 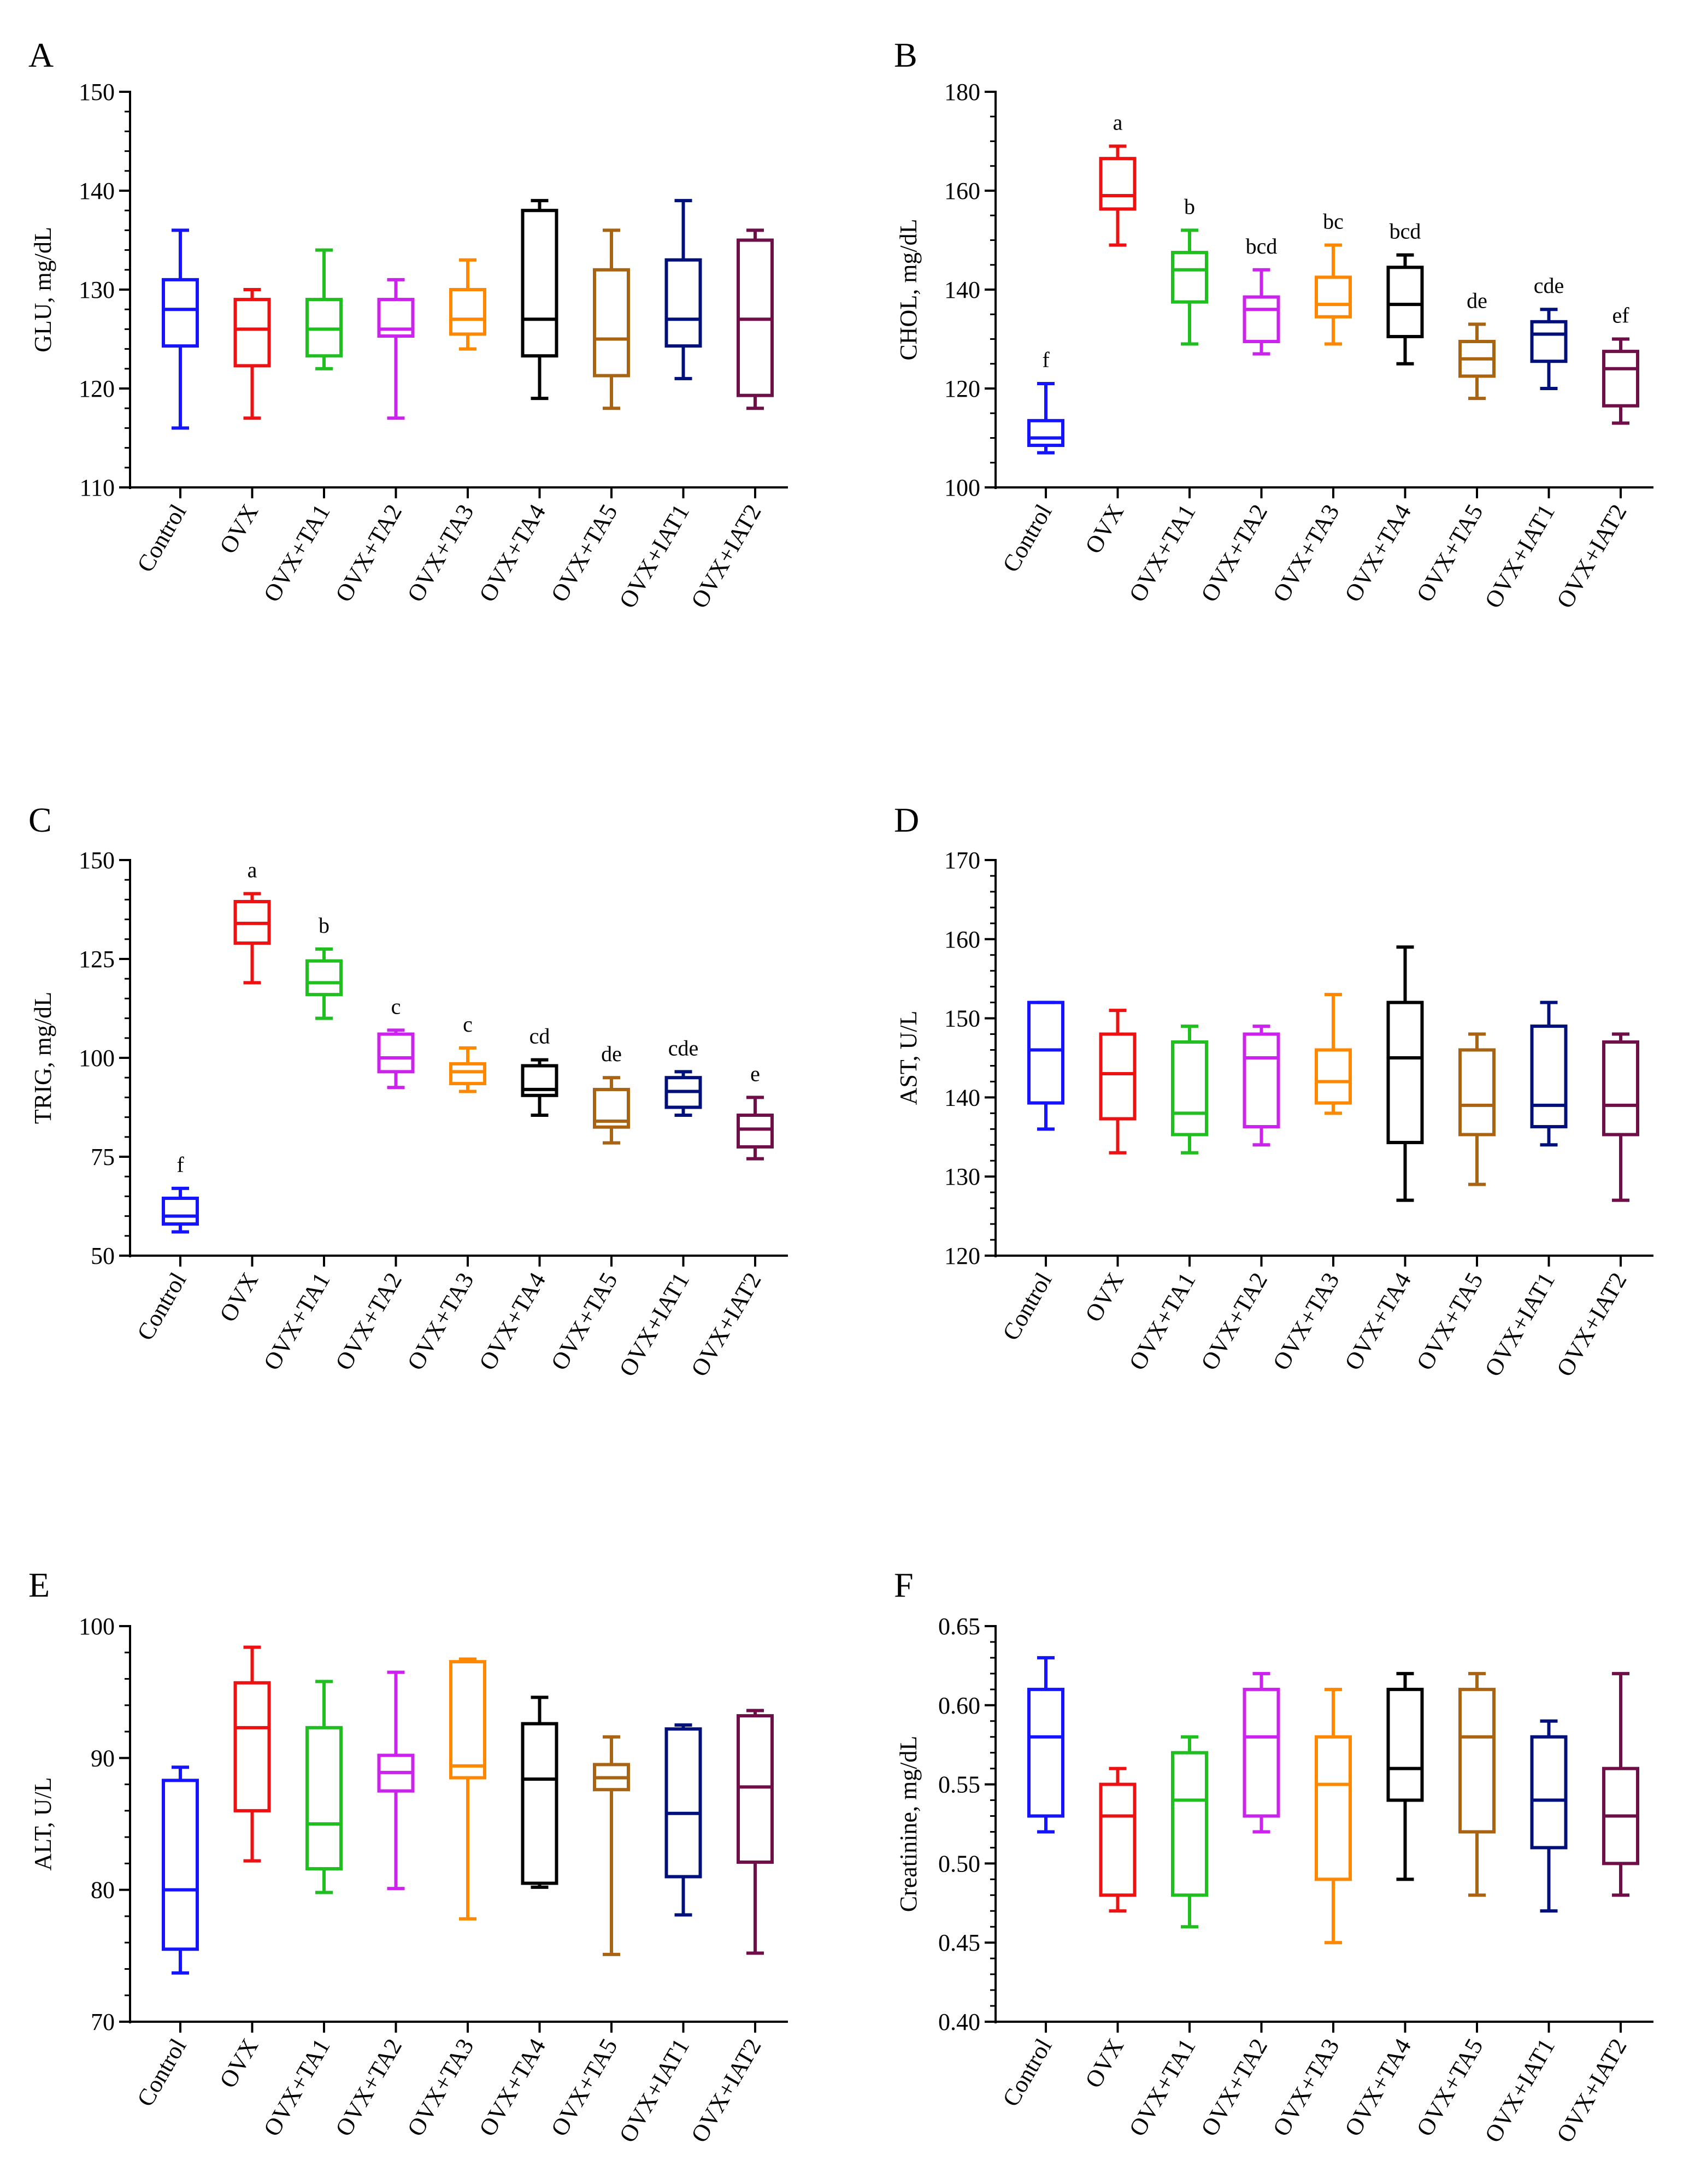 What do you see at coordinates (1118, 122) in the screenshot?
I see `significance-label: a` at bounding box center [1118, 122].